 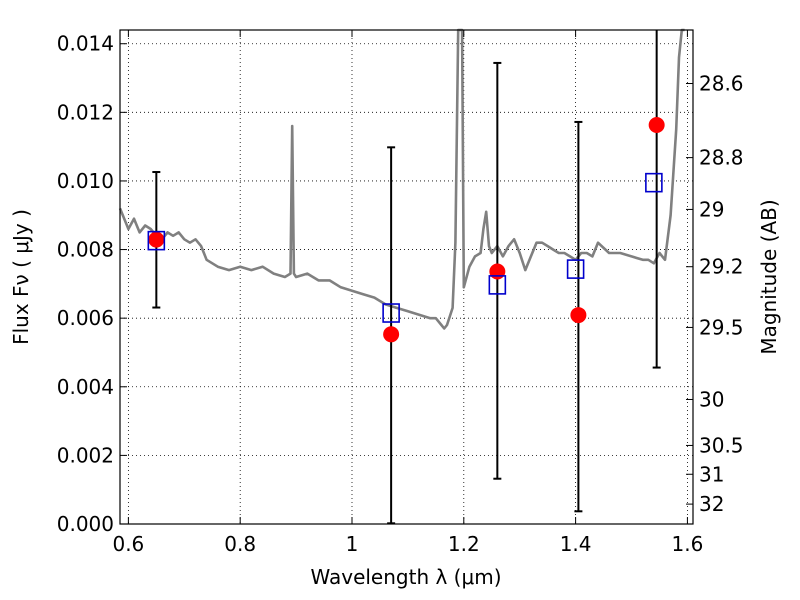 What do you see at coordinates (405, 577) in the screenshot?
I see `x-axis-label: Wavelength λ (μm)` at bounding box center [405, 577].